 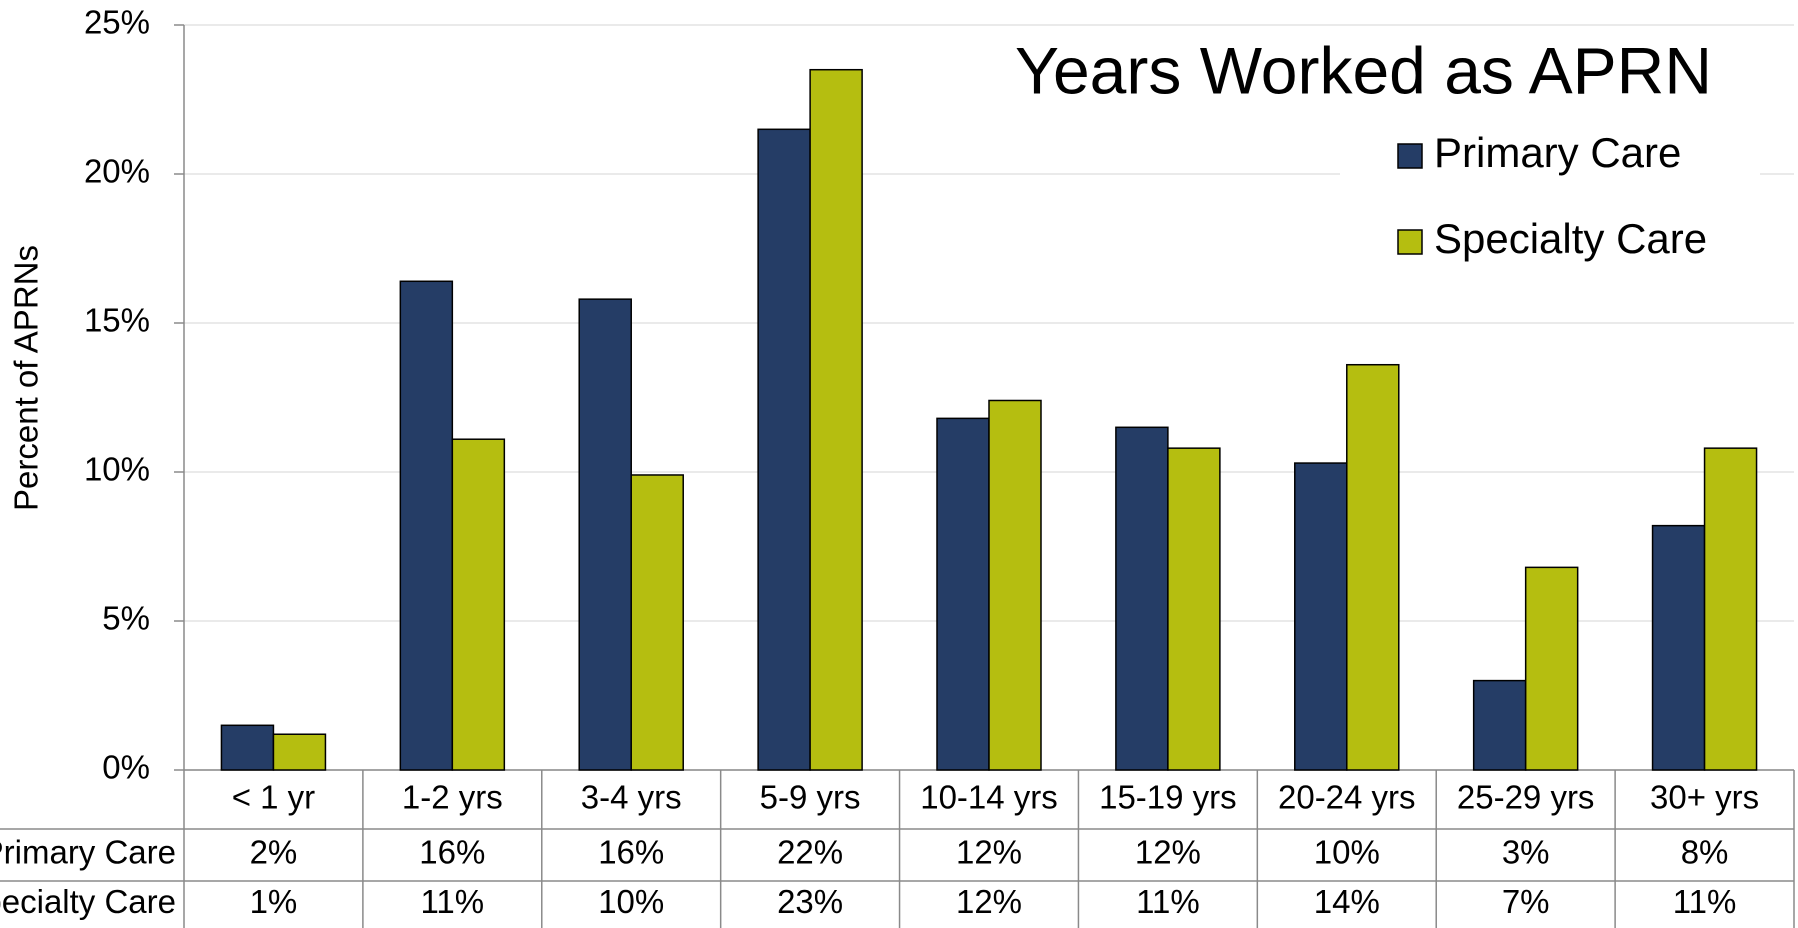 I want to click on table-value: 8%, so click(x=1705, y=852).